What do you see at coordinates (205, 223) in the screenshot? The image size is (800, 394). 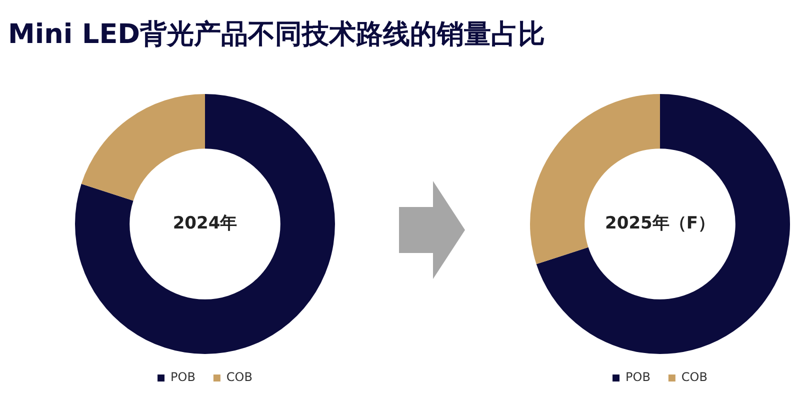 I see `text: 2024年` at bounding box center [205, 223].